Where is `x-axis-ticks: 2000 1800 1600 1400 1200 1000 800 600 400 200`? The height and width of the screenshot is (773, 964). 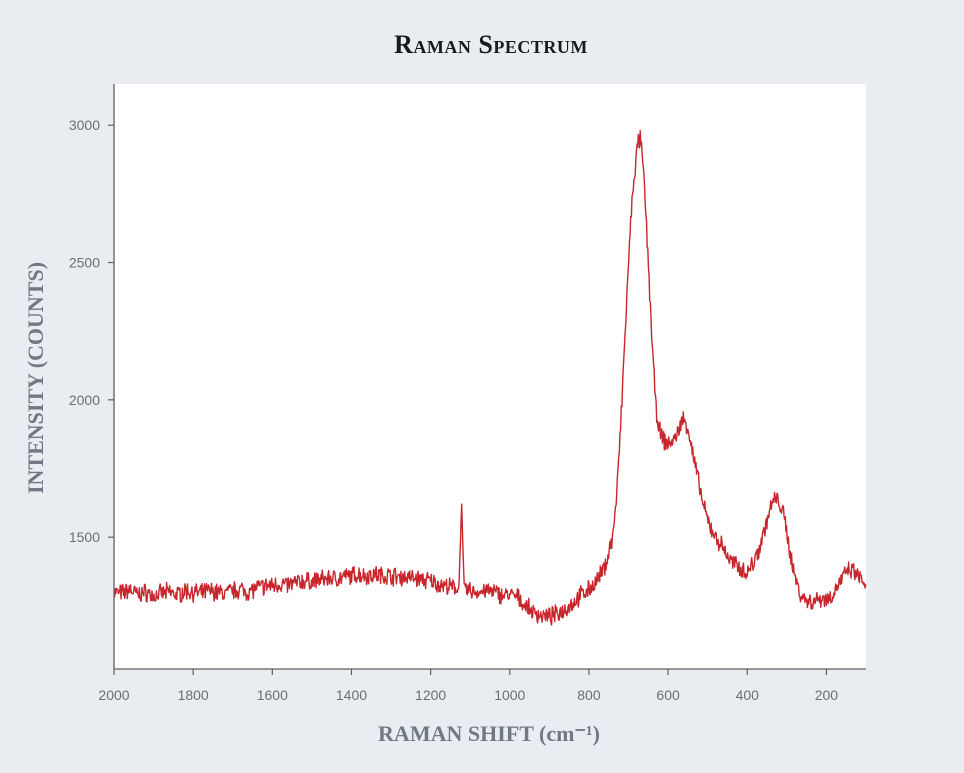
x-axis-ticks: 2000 1800 1600 1400 1200 1000 800 600 400 200 is located at coordinates (468, 686).